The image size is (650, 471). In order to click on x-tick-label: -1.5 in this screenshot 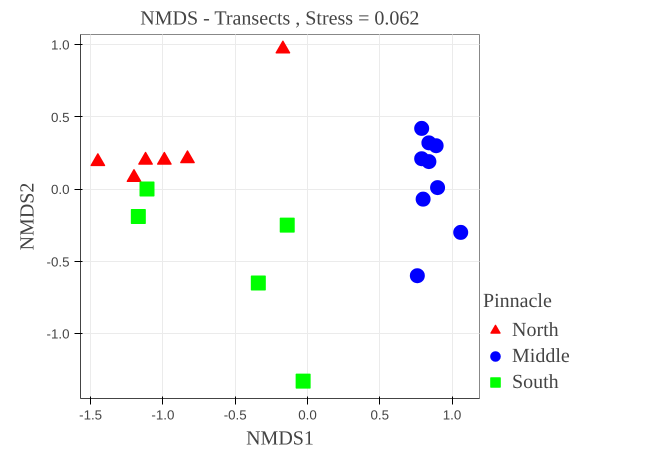, I will do `click(90, 415)`.